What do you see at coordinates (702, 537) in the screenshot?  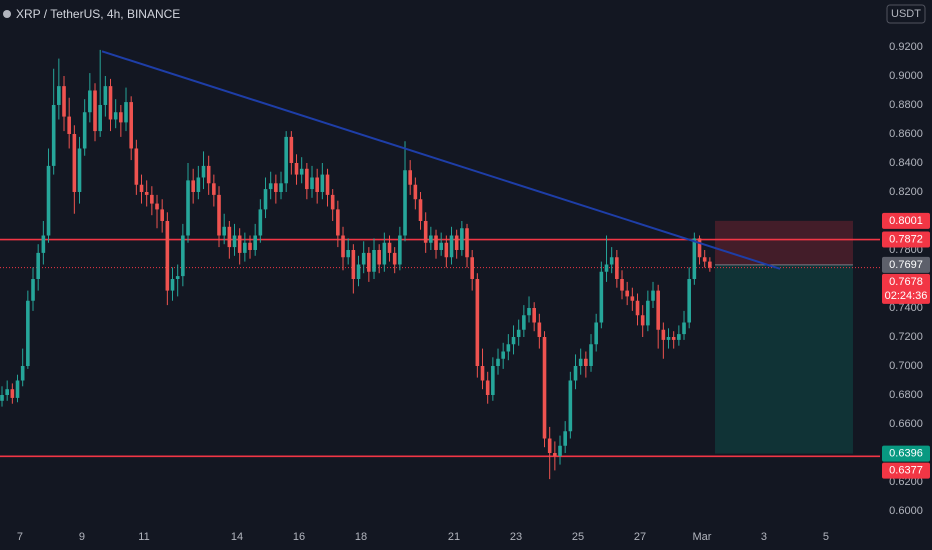 I see `x-tick-label: Mar` at bounding box center [702, 537].